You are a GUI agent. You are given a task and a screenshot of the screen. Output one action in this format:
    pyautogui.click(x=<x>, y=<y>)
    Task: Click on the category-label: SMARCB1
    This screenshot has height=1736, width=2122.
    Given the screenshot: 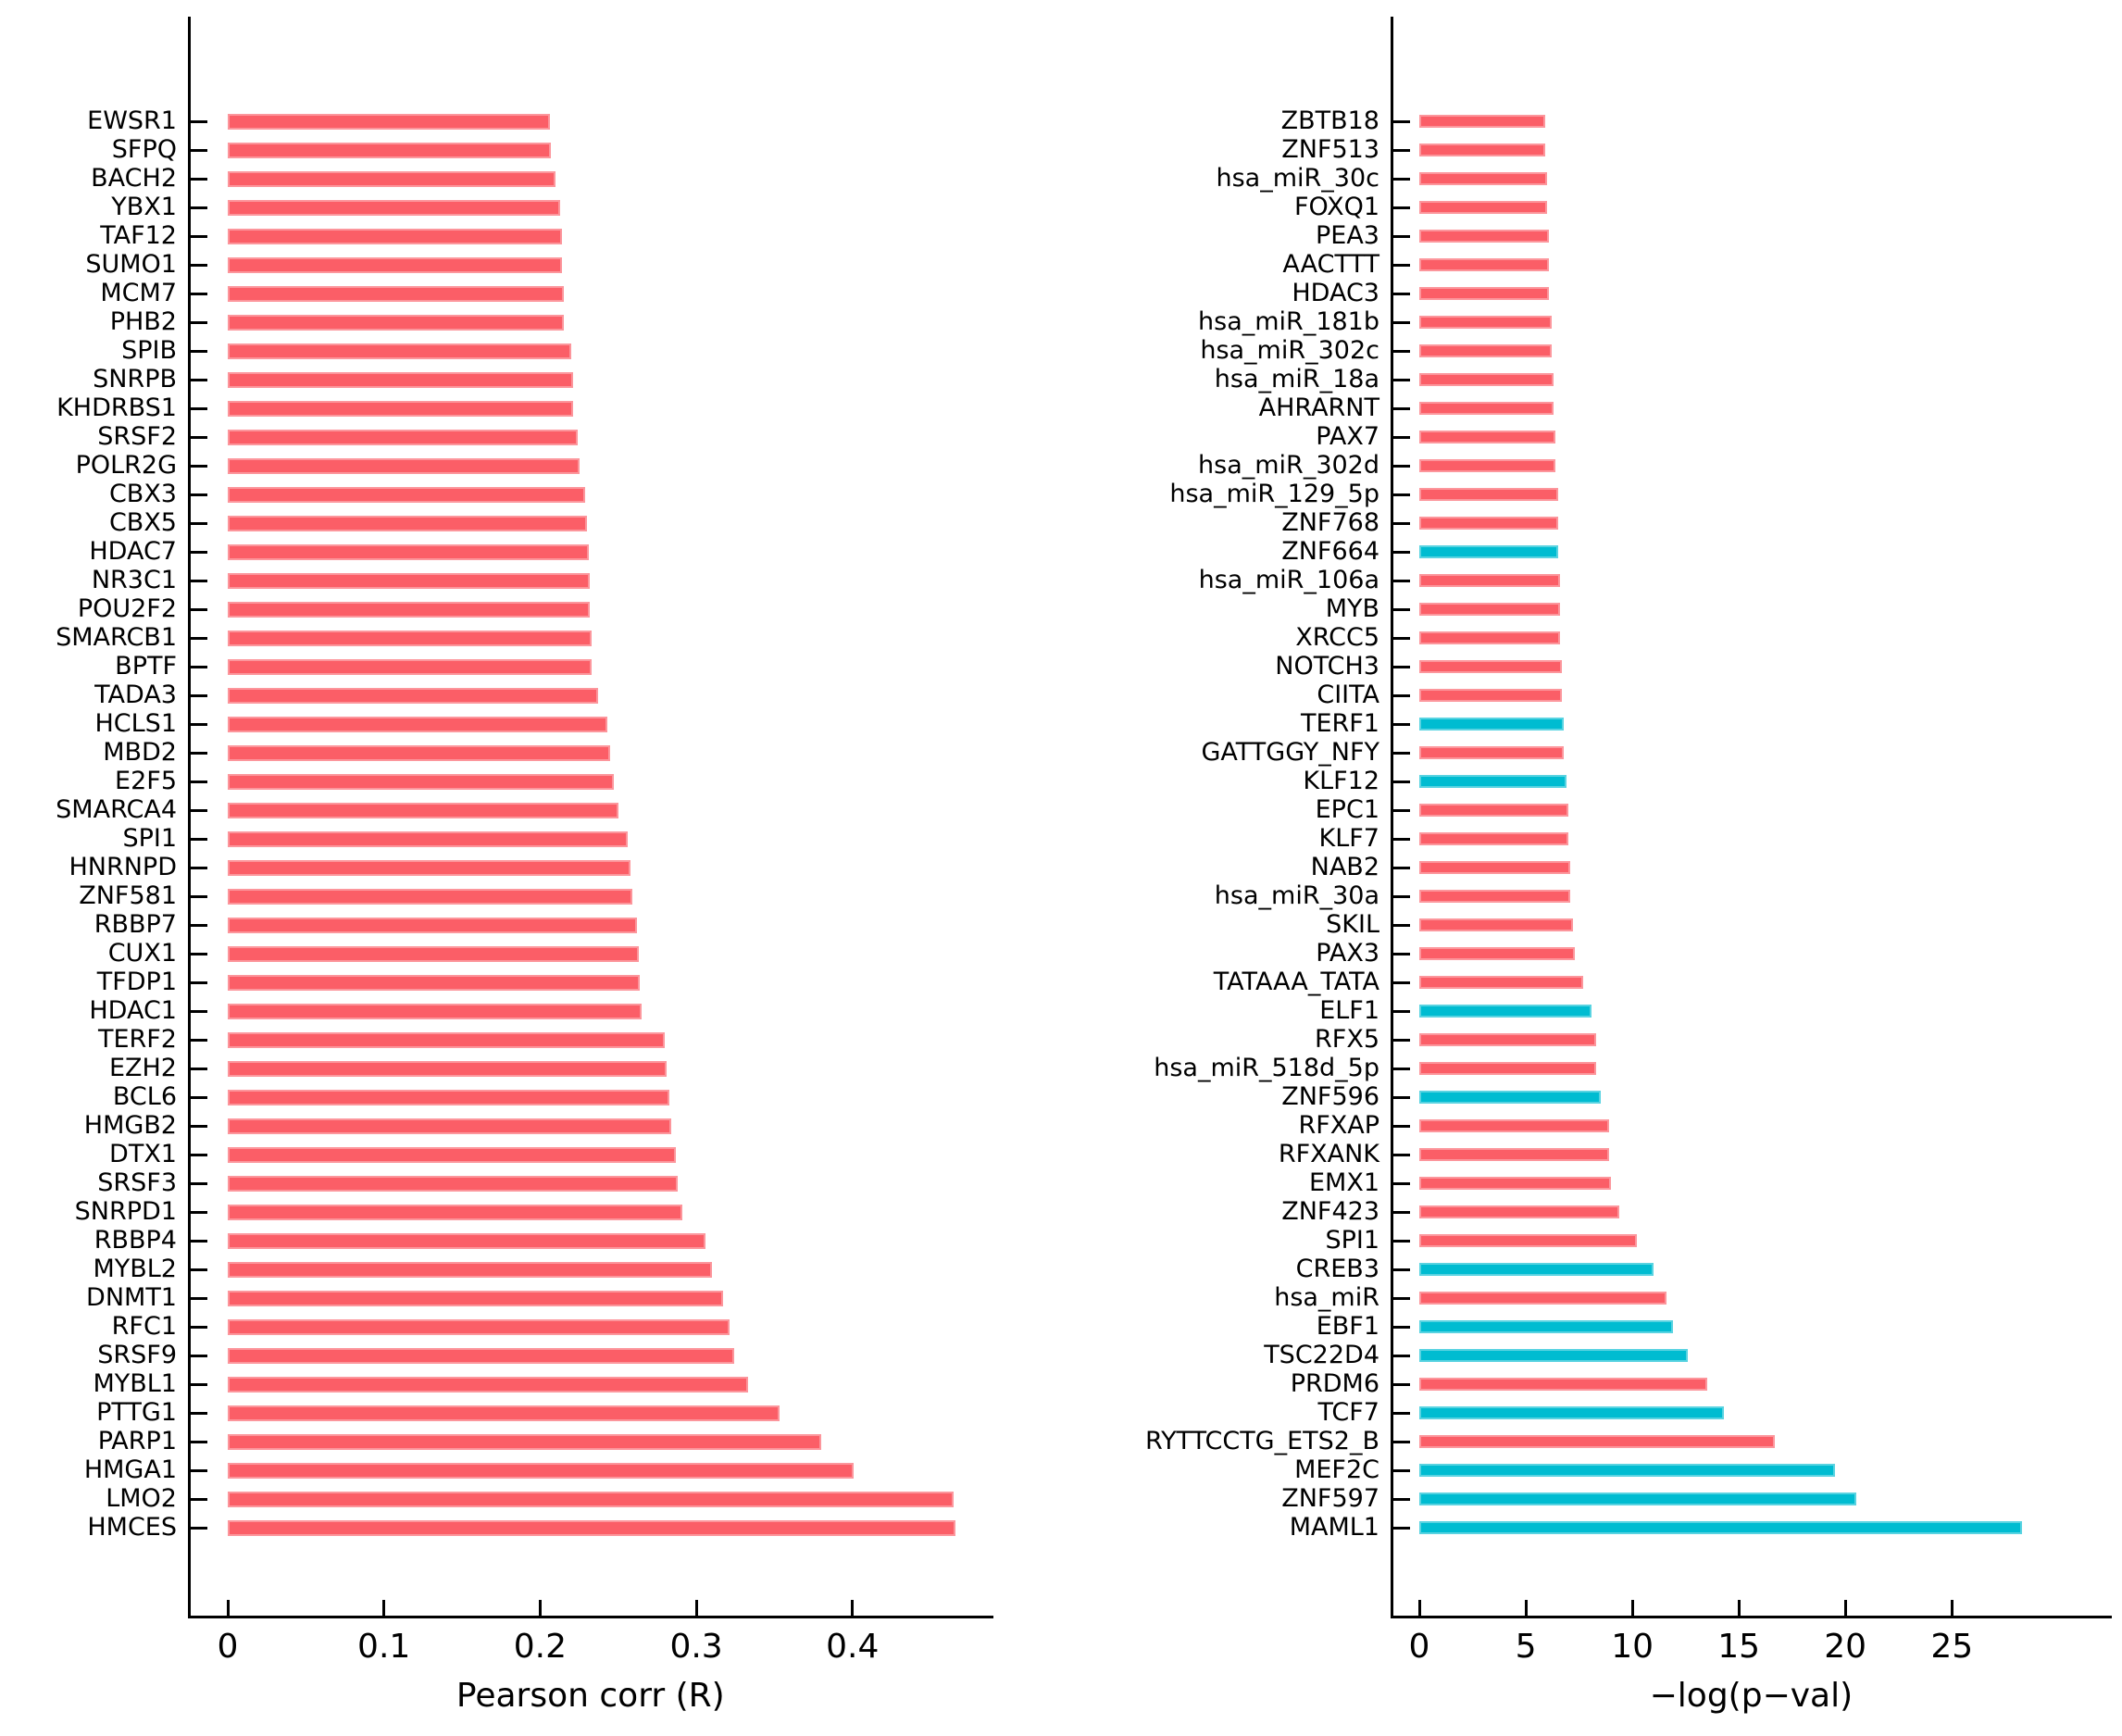 What is the action you would take?
    pyautogui.click(x=116, y=637)
    